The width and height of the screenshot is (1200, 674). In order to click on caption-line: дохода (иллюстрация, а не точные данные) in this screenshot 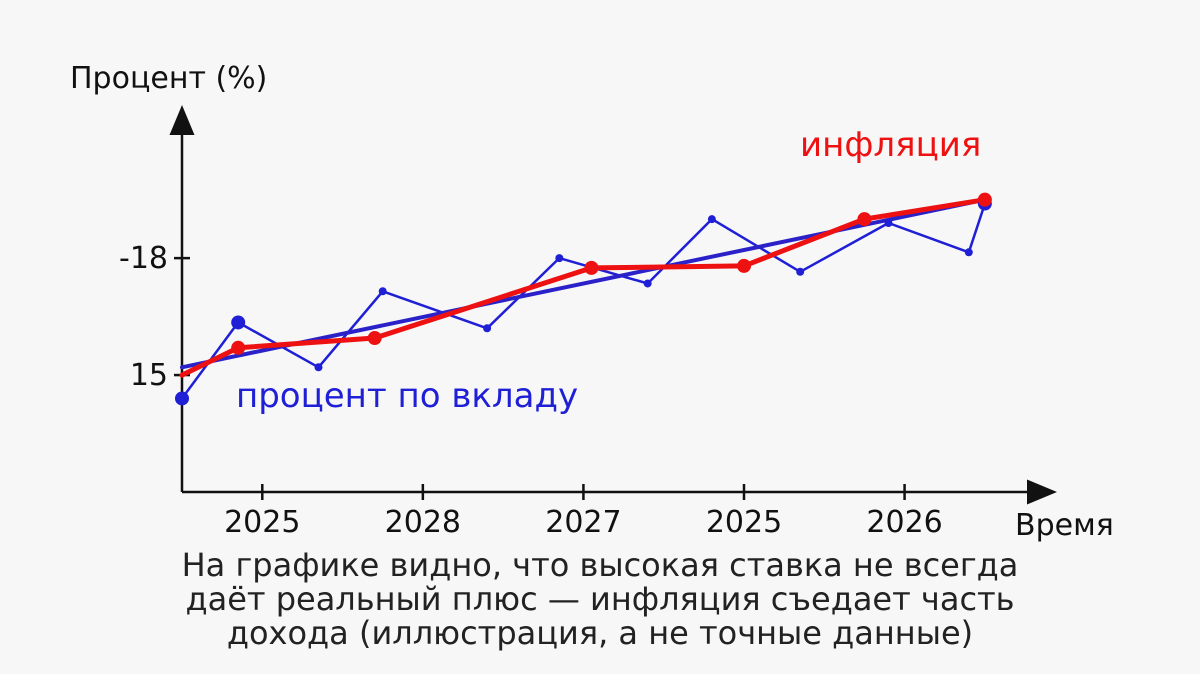, I will do `click(600, 633)`.